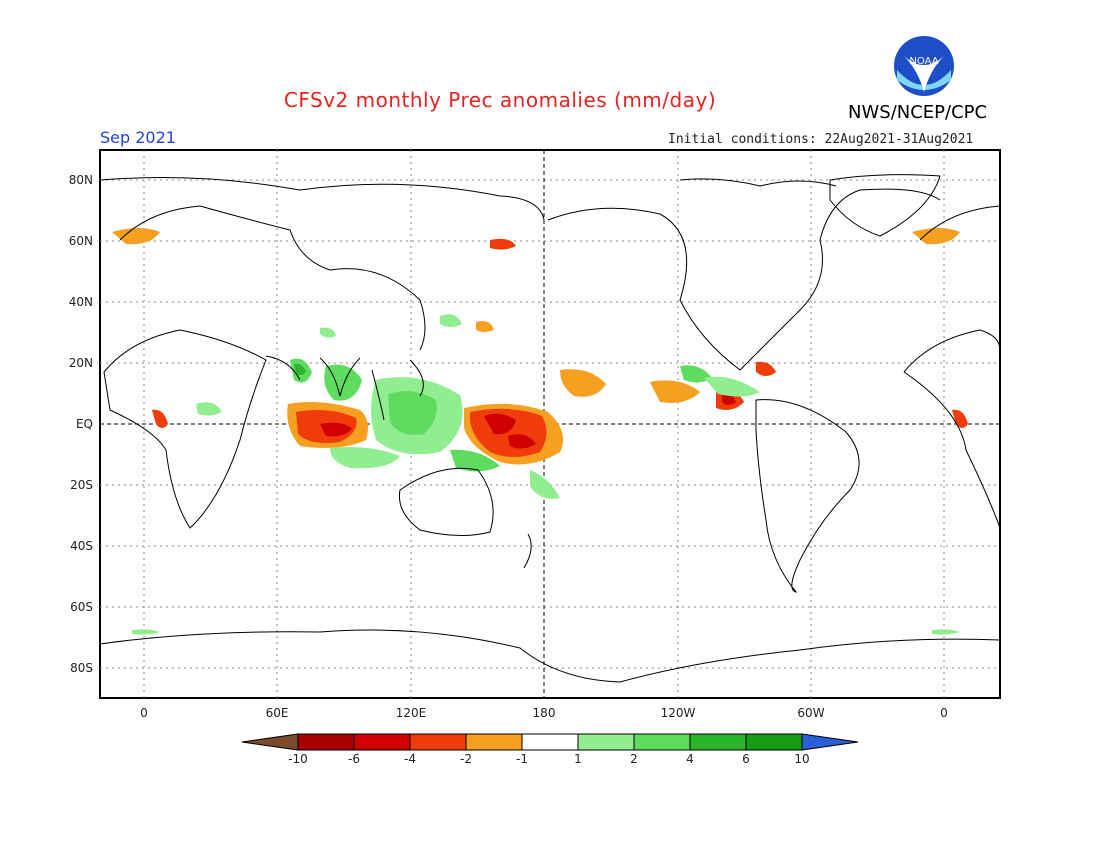 Image resolution: width=1100 pixels, height=850 pixels. Describe the element at coordinates (277, 713) in the screenshot. I see `lon-label: 60E` at that location.